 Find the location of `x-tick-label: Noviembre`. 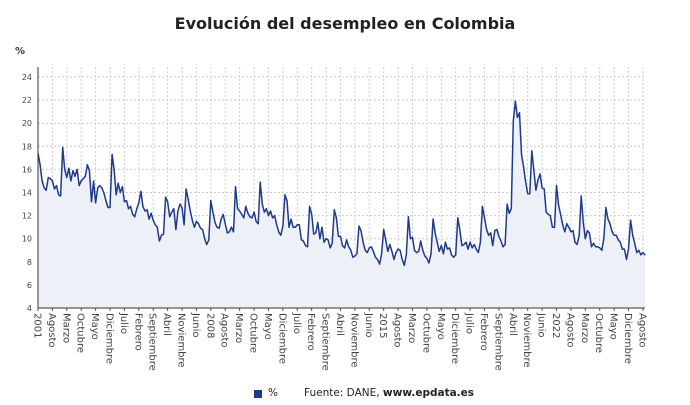

x-tick-label: Noviembre is located at coordinates (353, 340).